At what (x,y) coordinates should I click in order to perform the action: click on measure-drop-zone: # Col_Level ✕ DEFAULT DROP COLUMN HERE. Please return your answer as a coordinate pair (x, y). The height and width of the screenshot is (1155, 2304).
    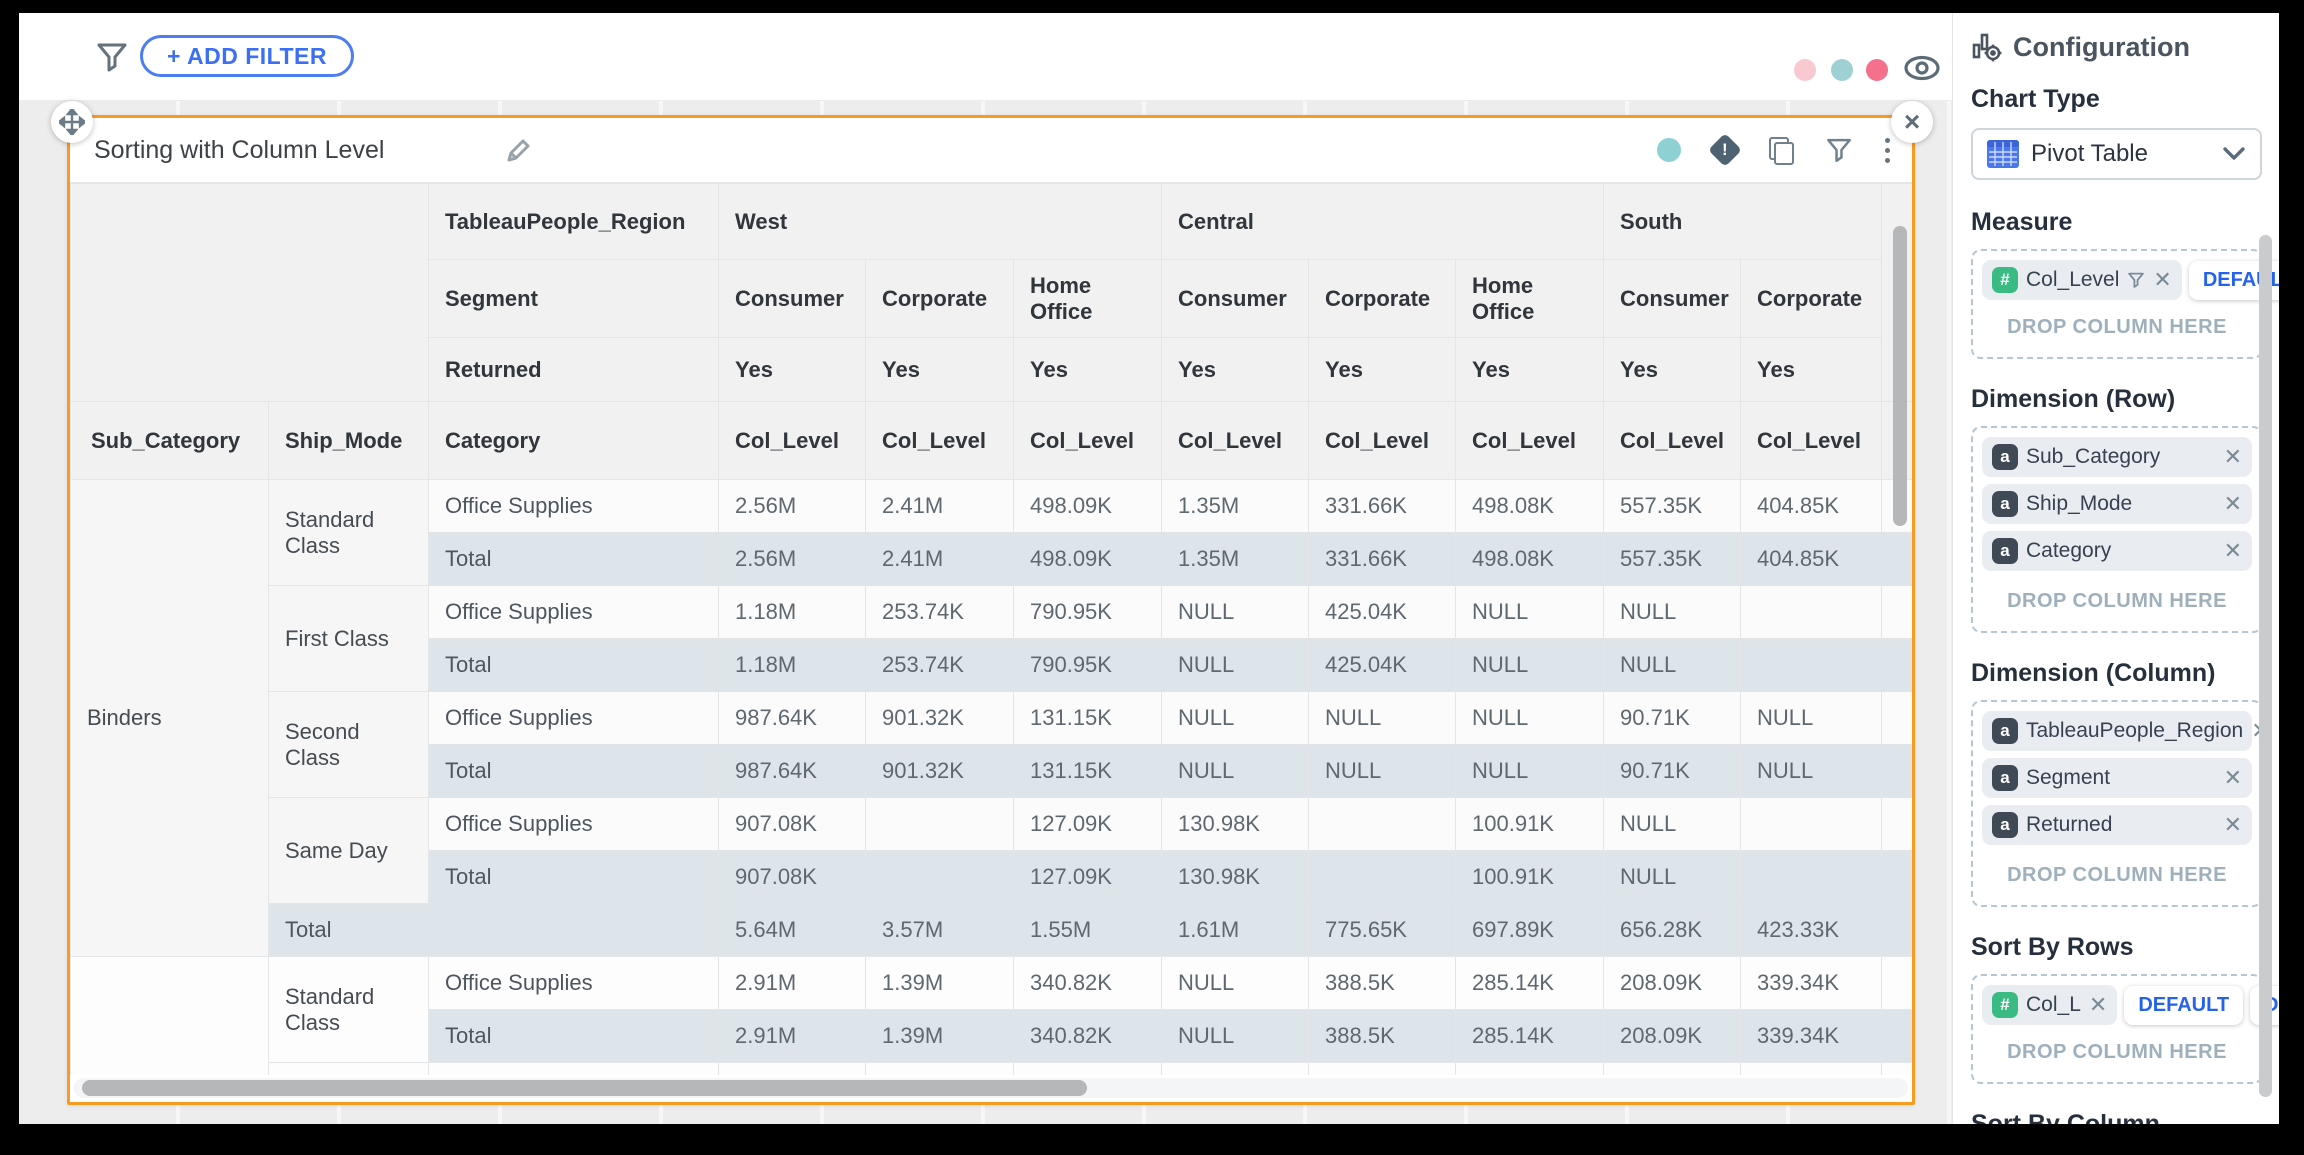
    Looking at the image, I should click on (2125, 304).